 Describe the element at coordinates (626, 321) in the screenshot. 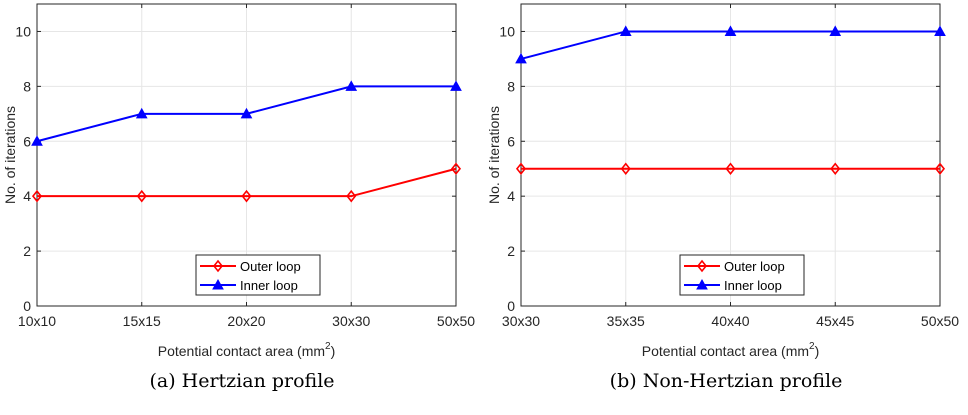

I see `x-tick-label: 35x35` at that location.